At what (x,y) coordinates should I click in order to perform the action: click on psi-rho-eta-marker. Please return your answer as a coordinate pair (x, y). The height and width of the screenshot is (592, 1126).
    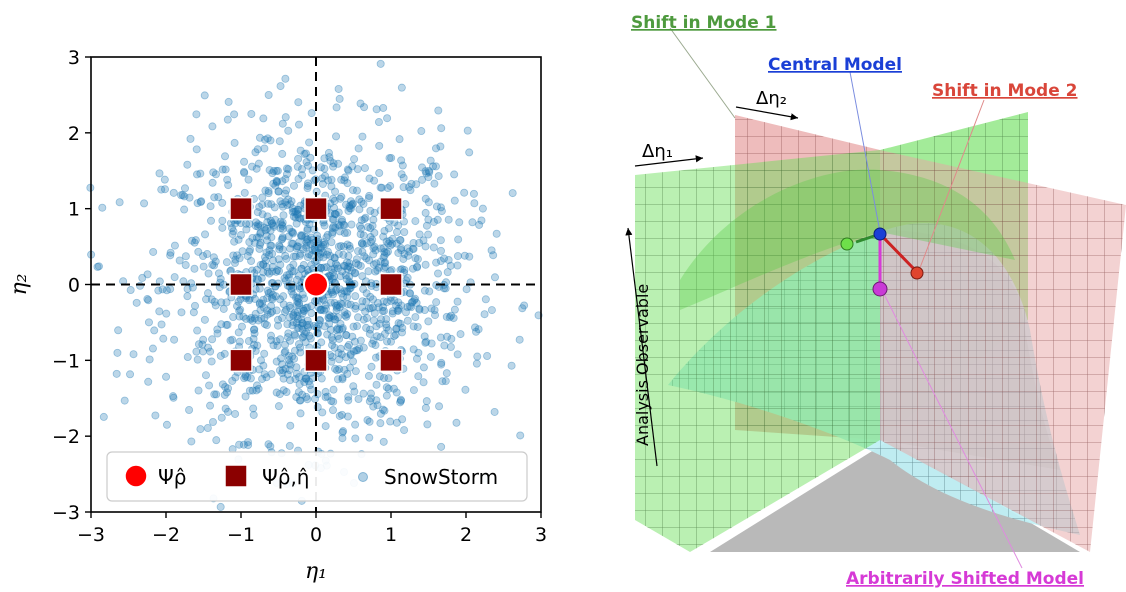
    Looking at the image, I should click on (241, 284).